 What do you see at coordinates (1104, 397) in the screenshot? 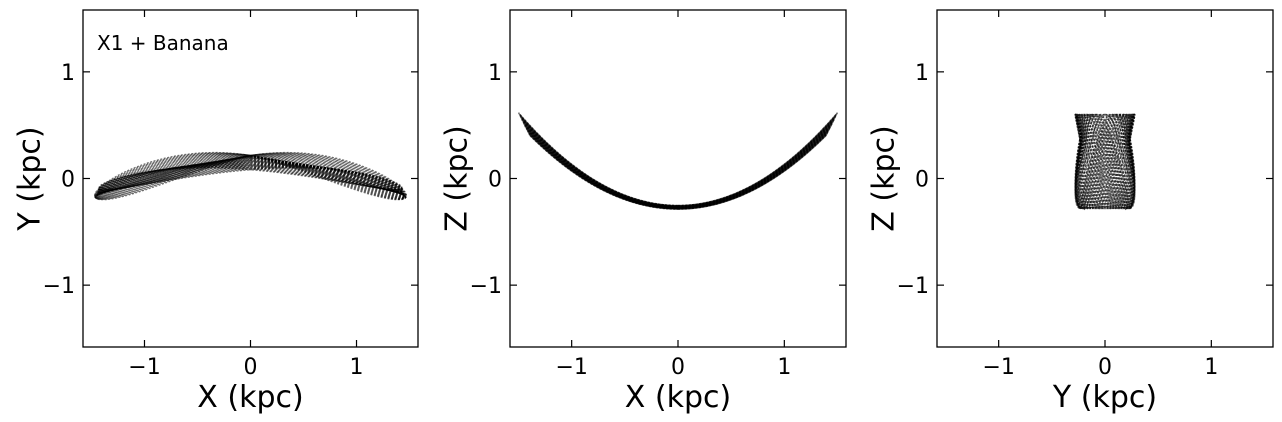
I see `x-axis-label: Y (kpc)` at bounding box center [1104, 397].